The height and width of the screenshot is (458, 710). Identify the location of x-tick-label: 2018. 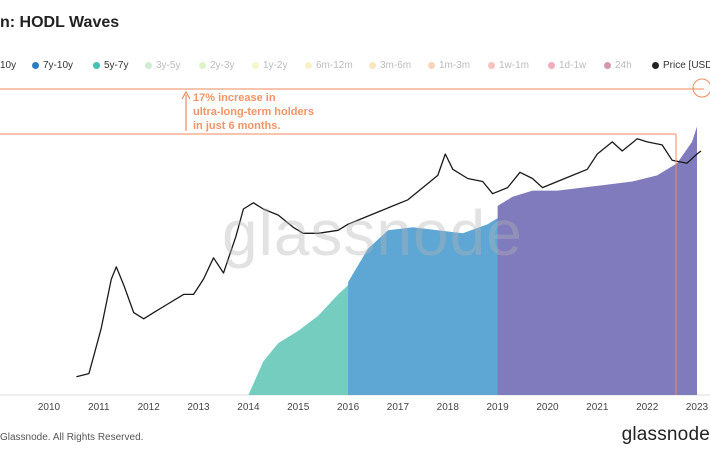
(448, 407).